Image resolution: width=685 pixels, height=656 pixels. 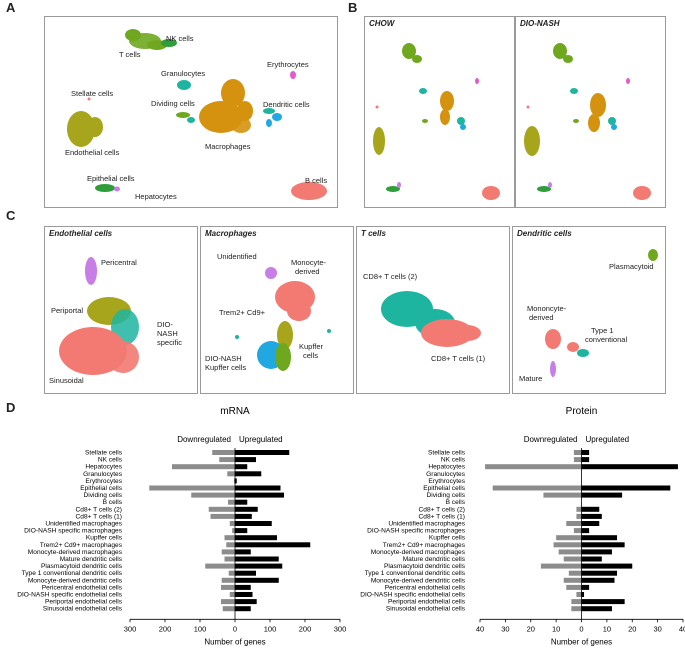 I want to click on panel-label-a: A, so click(x=11, y=7).